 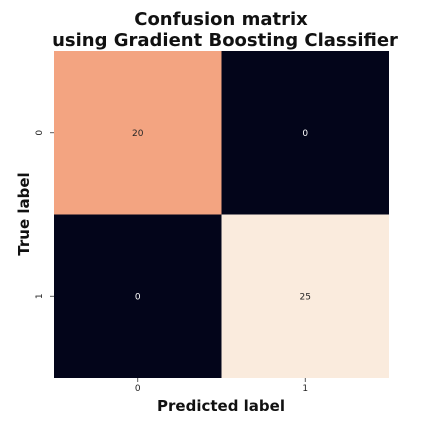 I want to click on cell-label-1-1: 25, so click(x=305, y=297).